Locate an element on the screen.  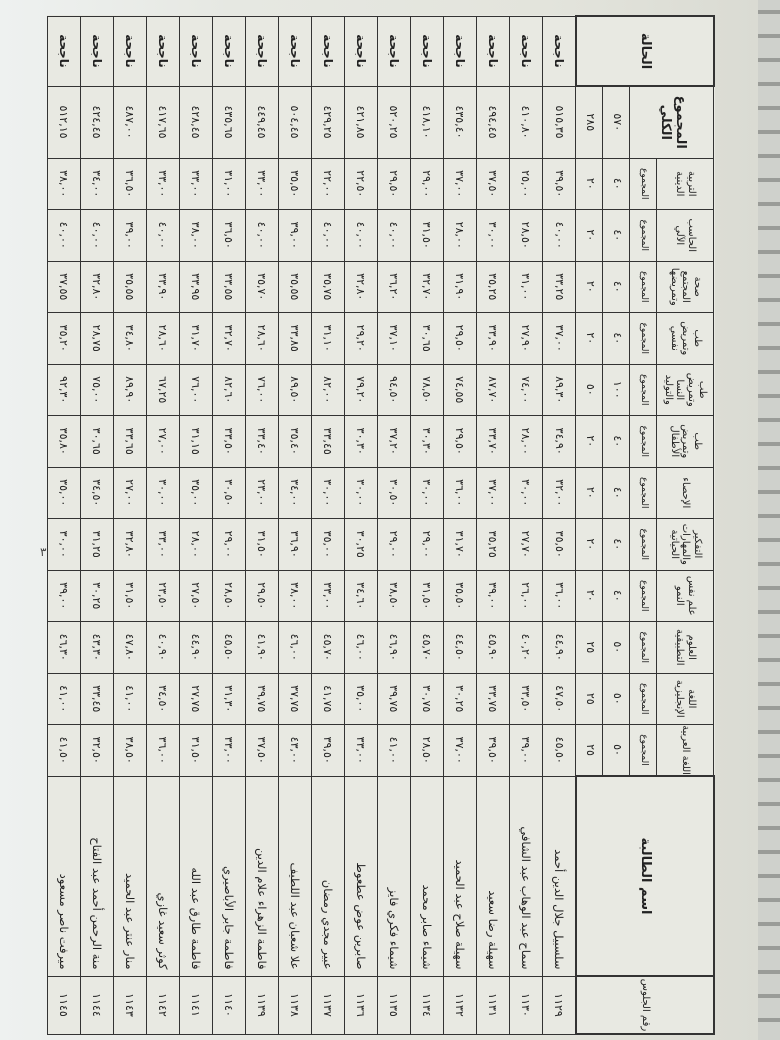
subject-score: ٧٦,٠٠ is located at coordinates (196, 390).